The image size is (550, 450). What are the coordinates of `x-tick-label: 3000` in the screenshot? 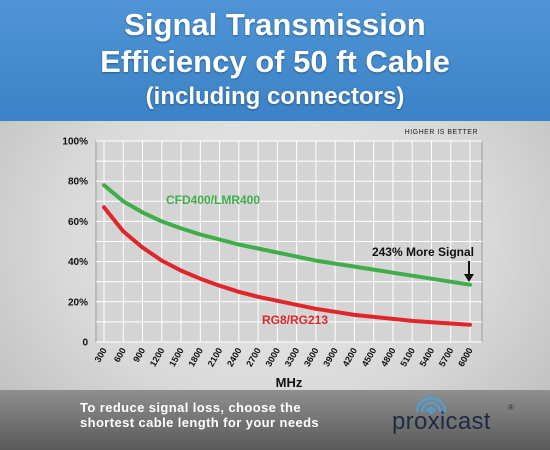 It's located at (272, 357).